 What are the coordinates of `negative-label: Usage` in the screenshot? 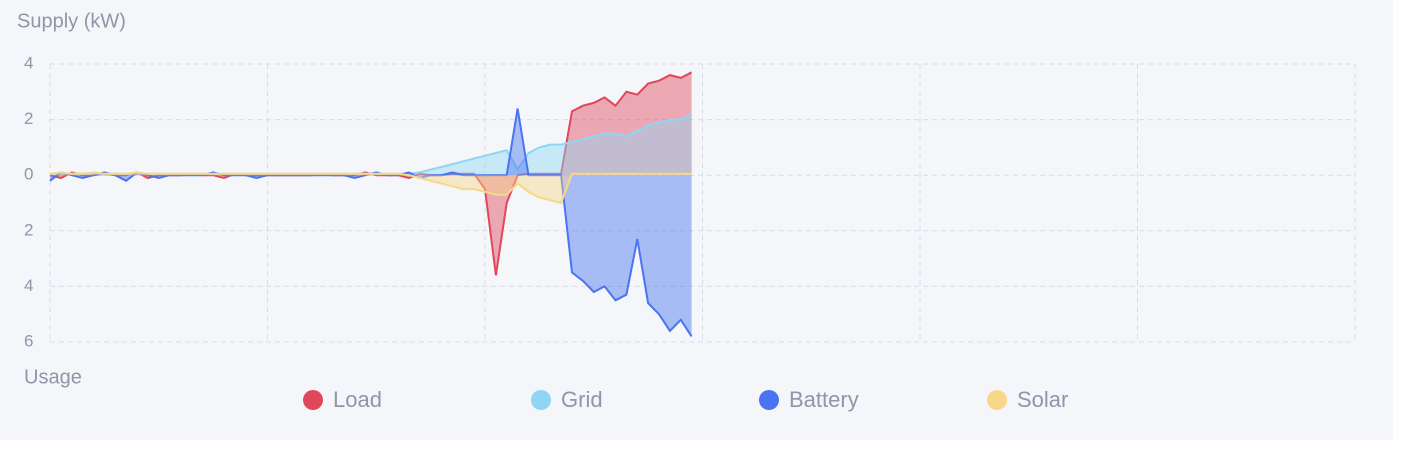 It's located at (53, 377).